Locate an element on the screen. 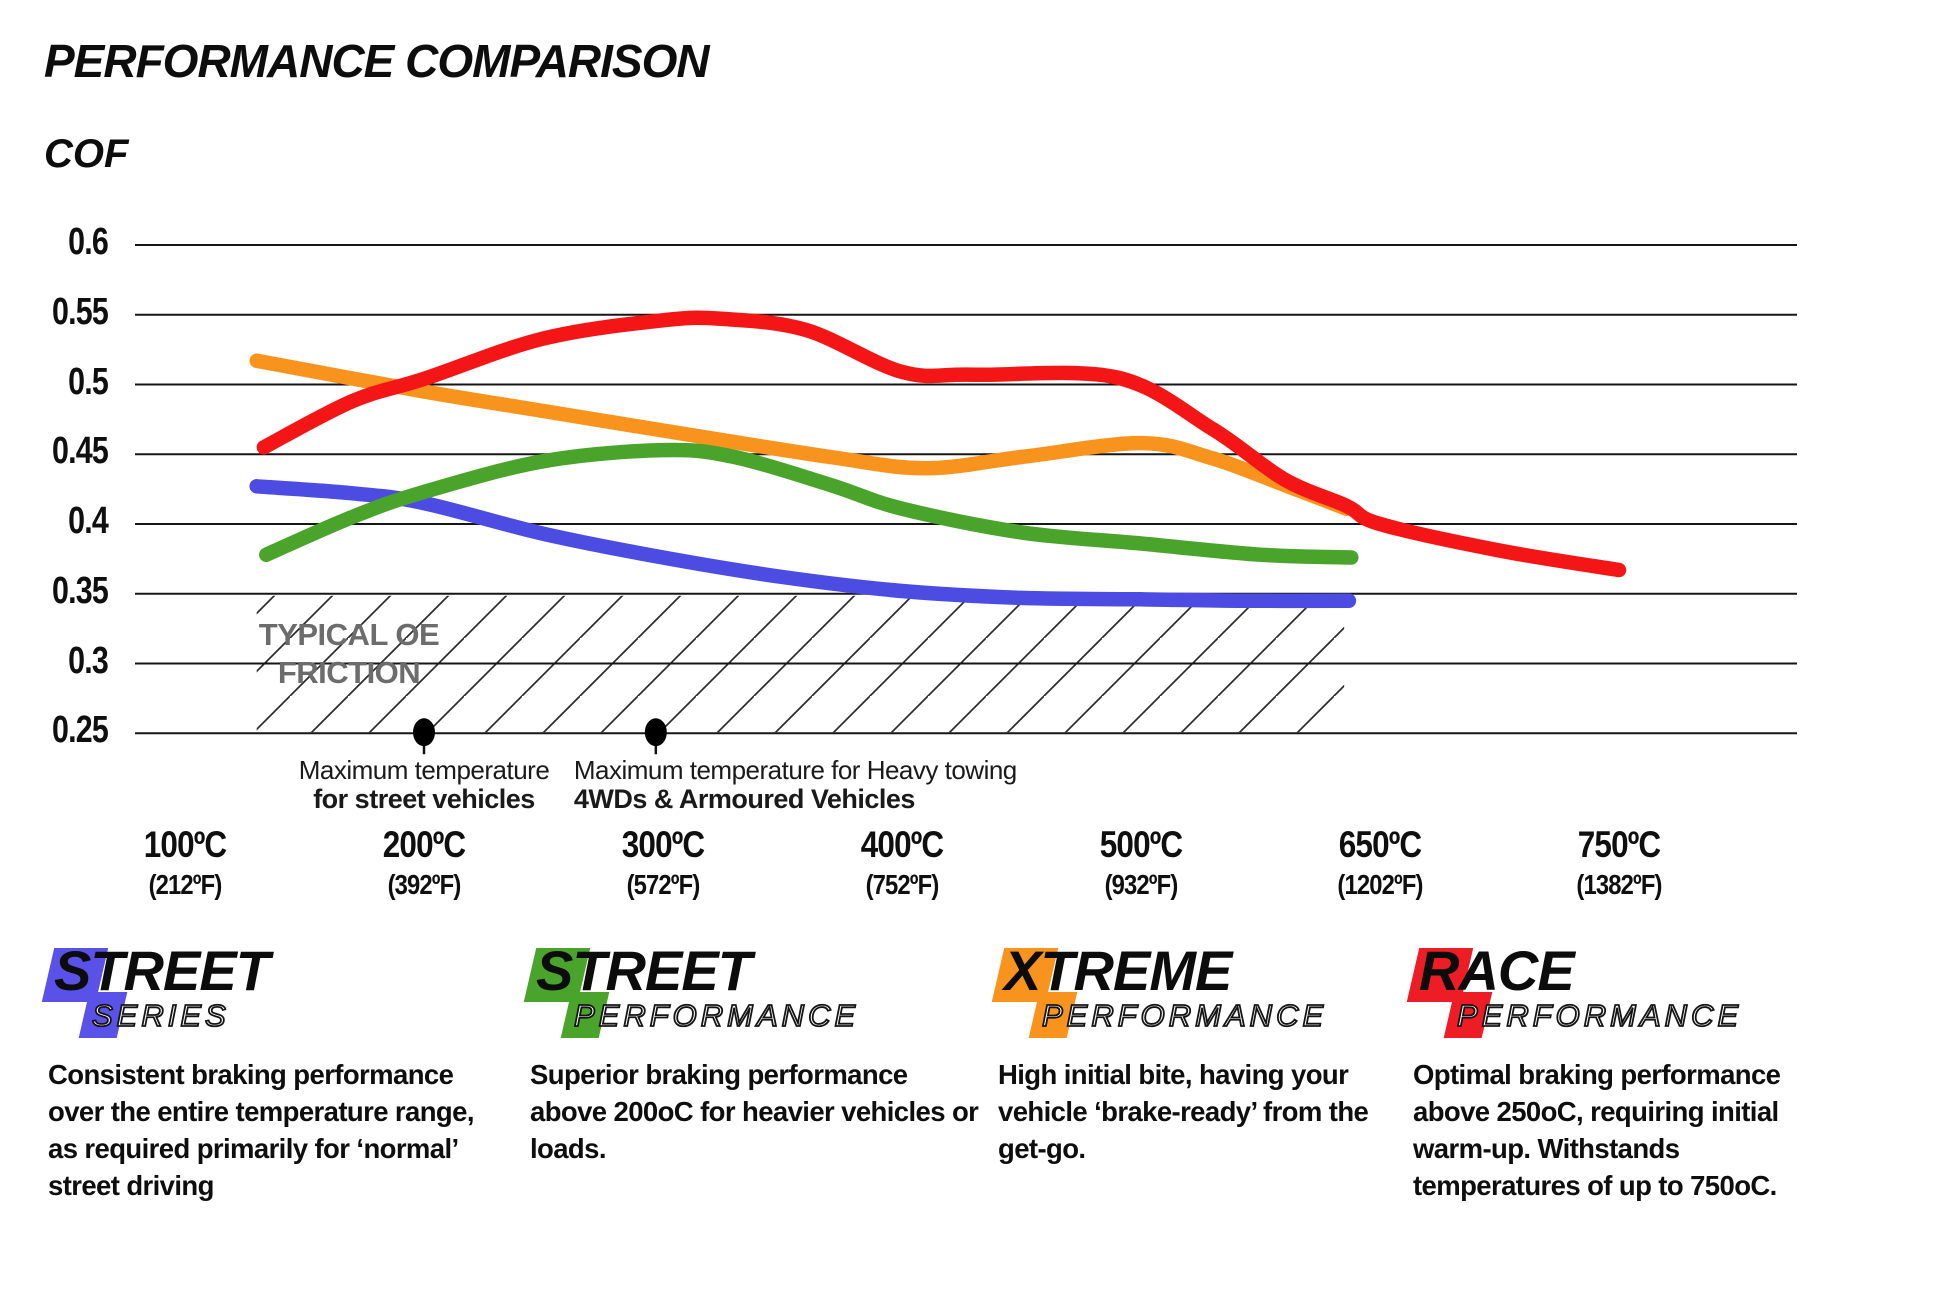 Image resolution: width=1946 pixels, height=1310 pixels. brand-logo: RACE PERFORMANCE is located at coordinates (1629, 996).